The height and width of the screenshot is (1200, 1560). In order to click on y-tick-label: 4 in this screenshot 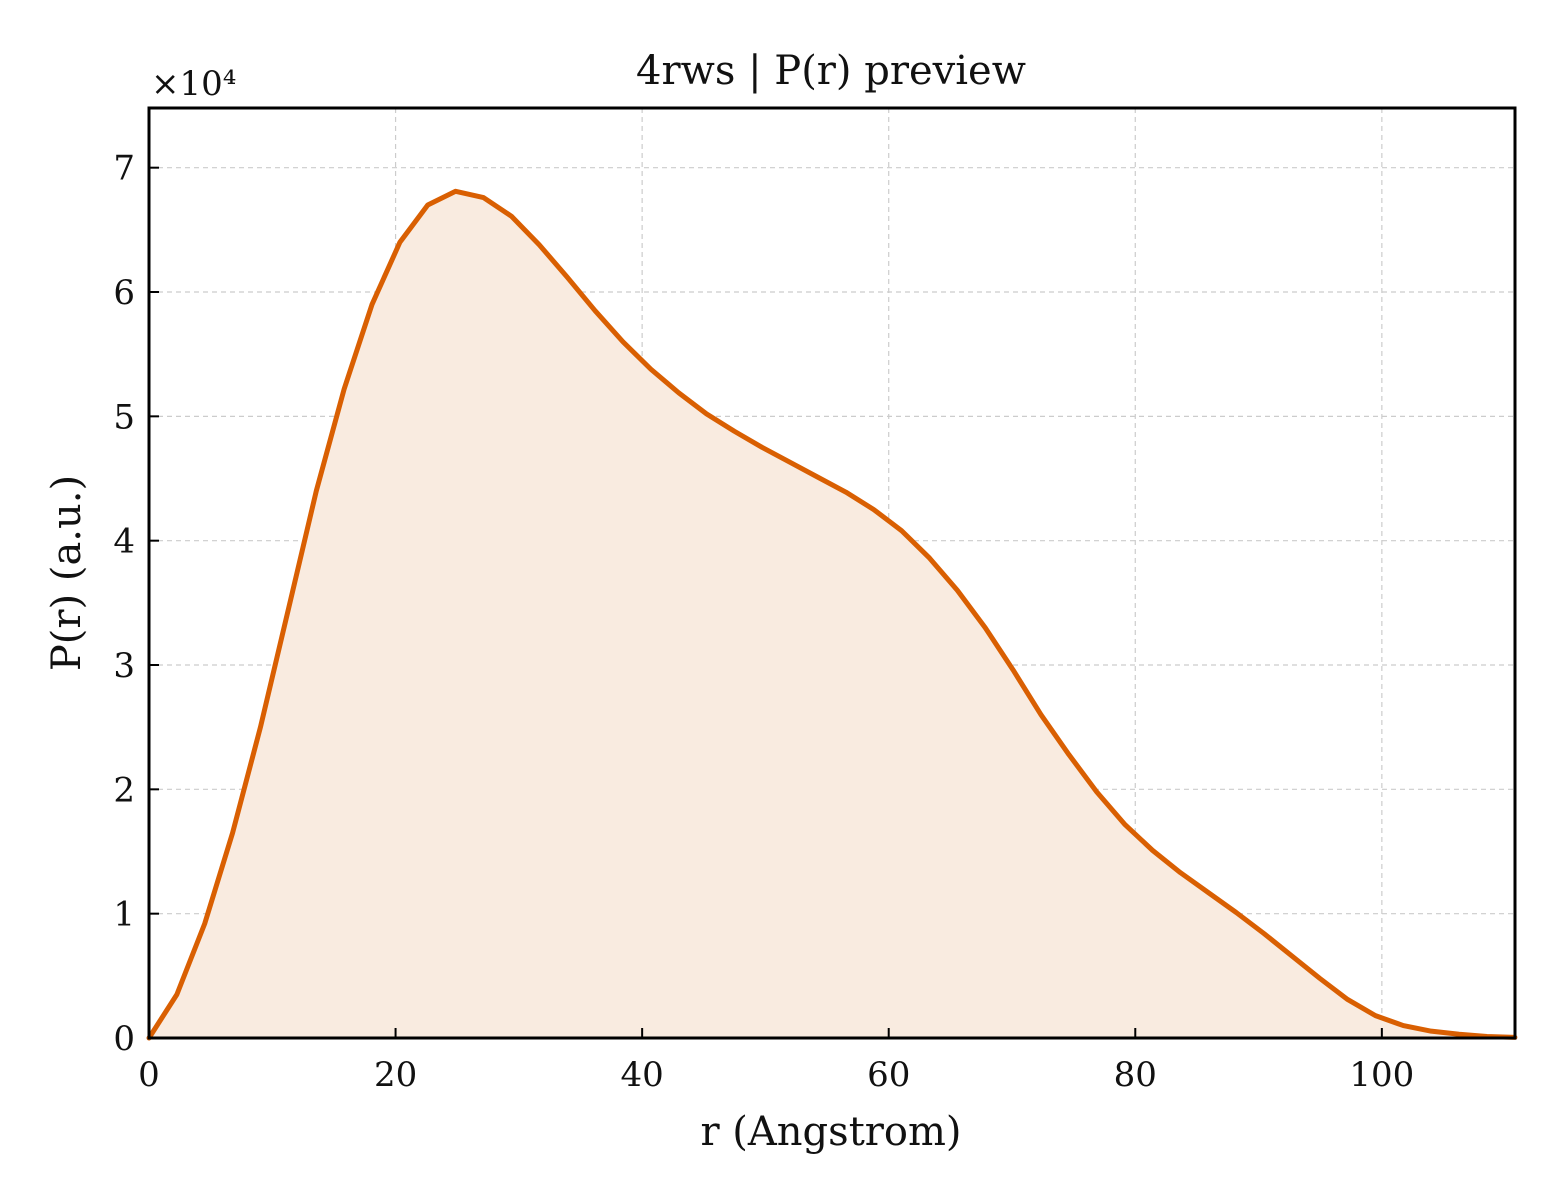, I will do `click(124, 542)`.